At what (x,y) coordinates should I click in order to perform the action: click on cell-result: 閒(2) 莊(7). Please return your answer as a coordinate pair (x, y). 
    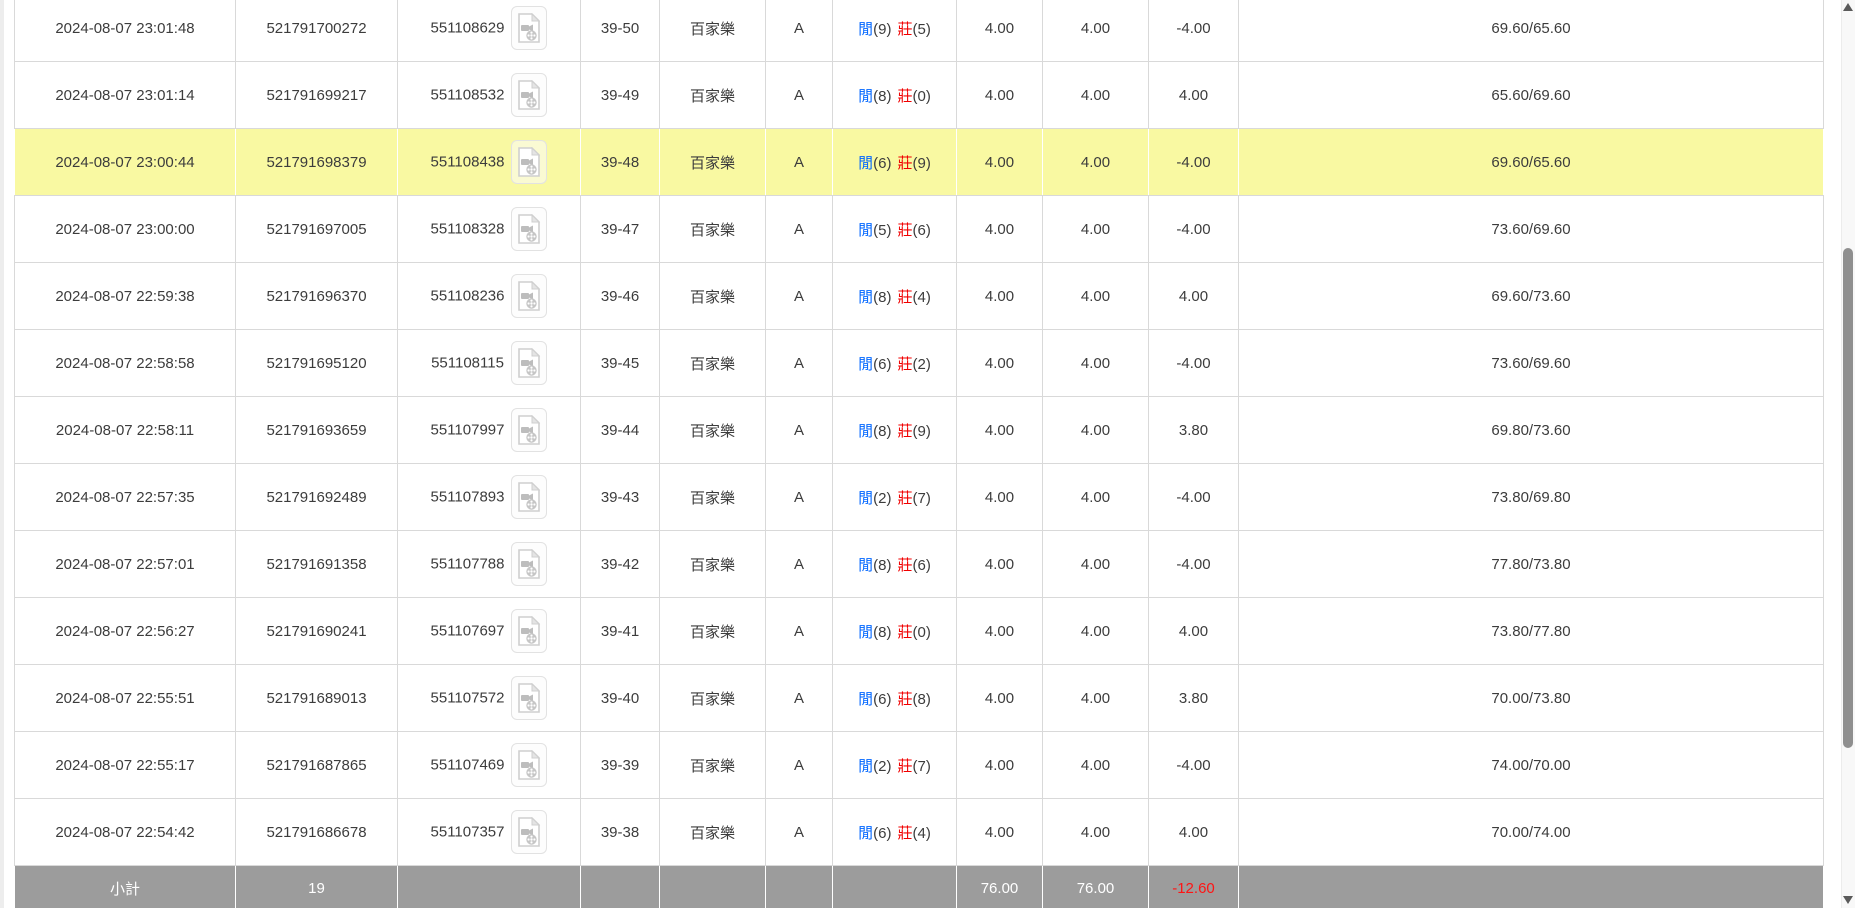
    Looking at the image, I should click on (894, 497).